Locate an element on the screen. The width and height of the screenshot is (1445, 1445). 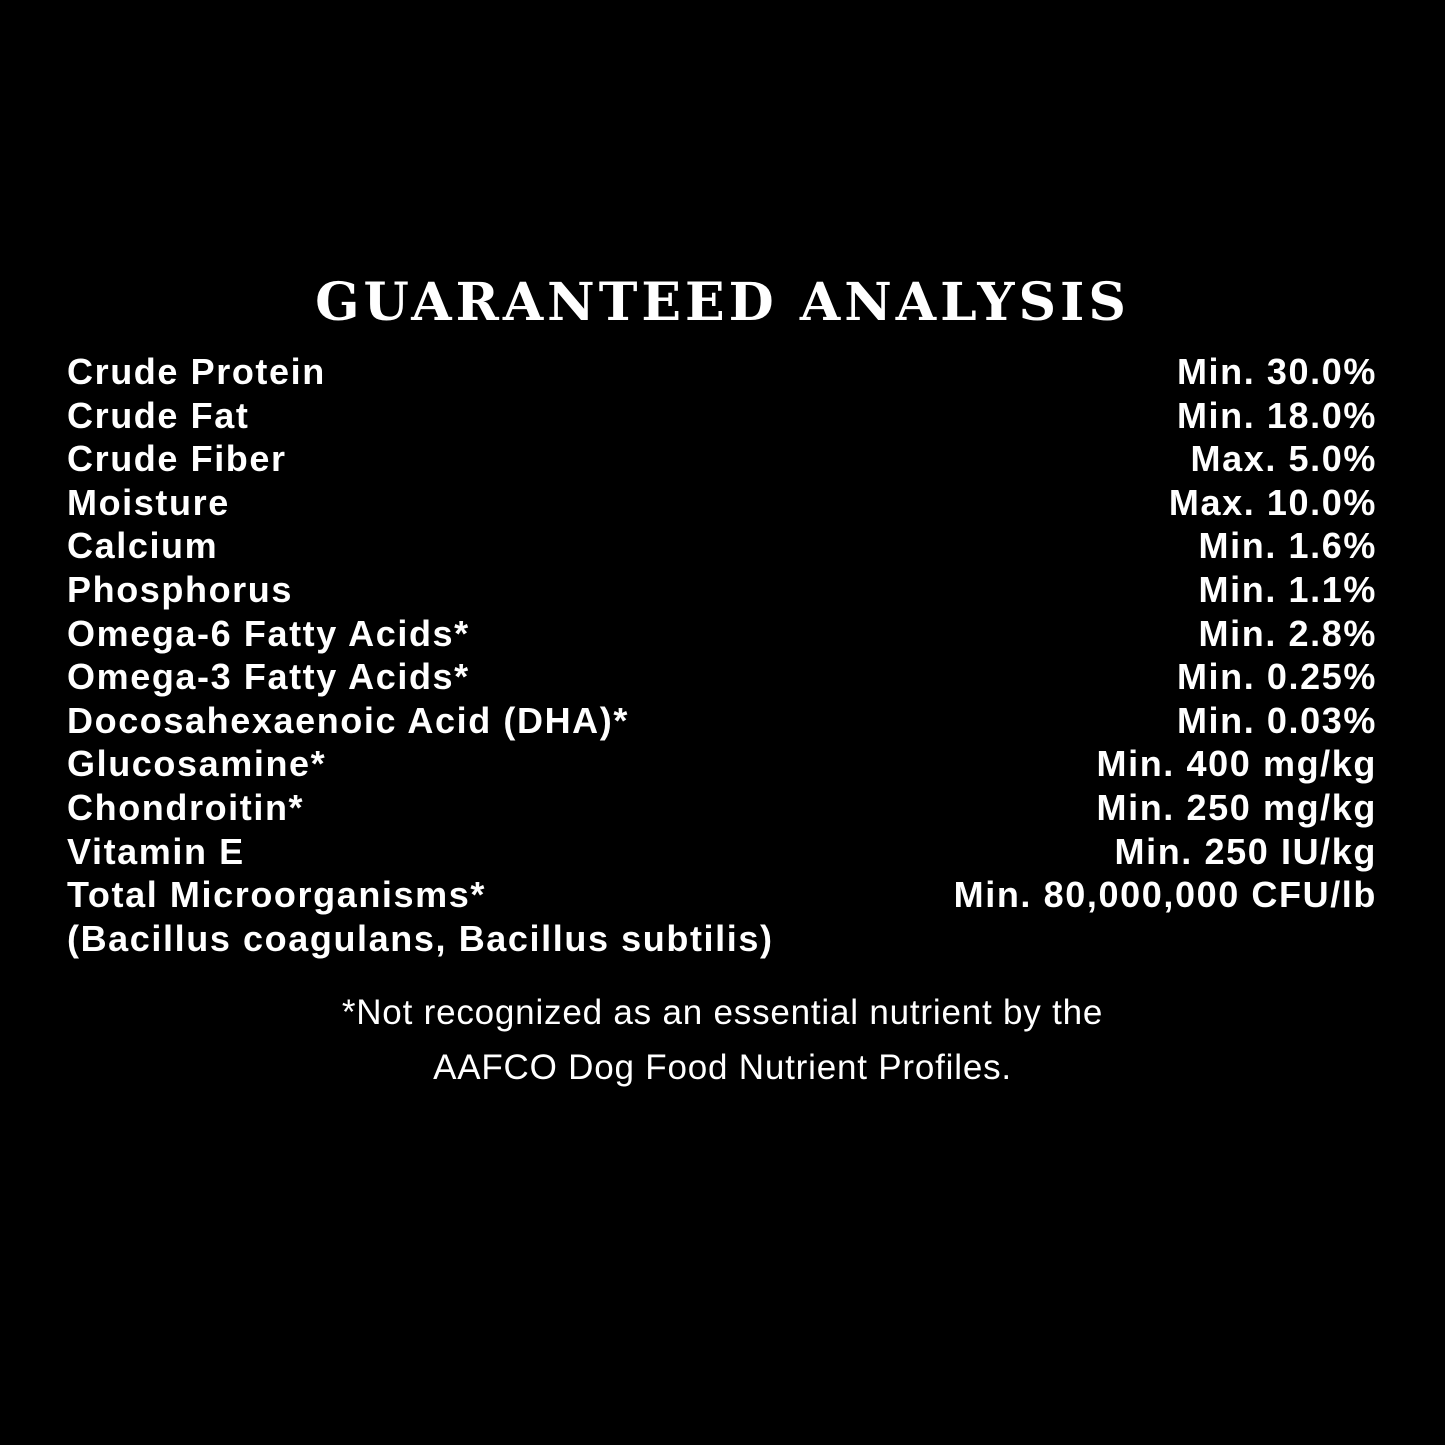
nutrient-label: Vitamin E is located at coordinates (156, 851).